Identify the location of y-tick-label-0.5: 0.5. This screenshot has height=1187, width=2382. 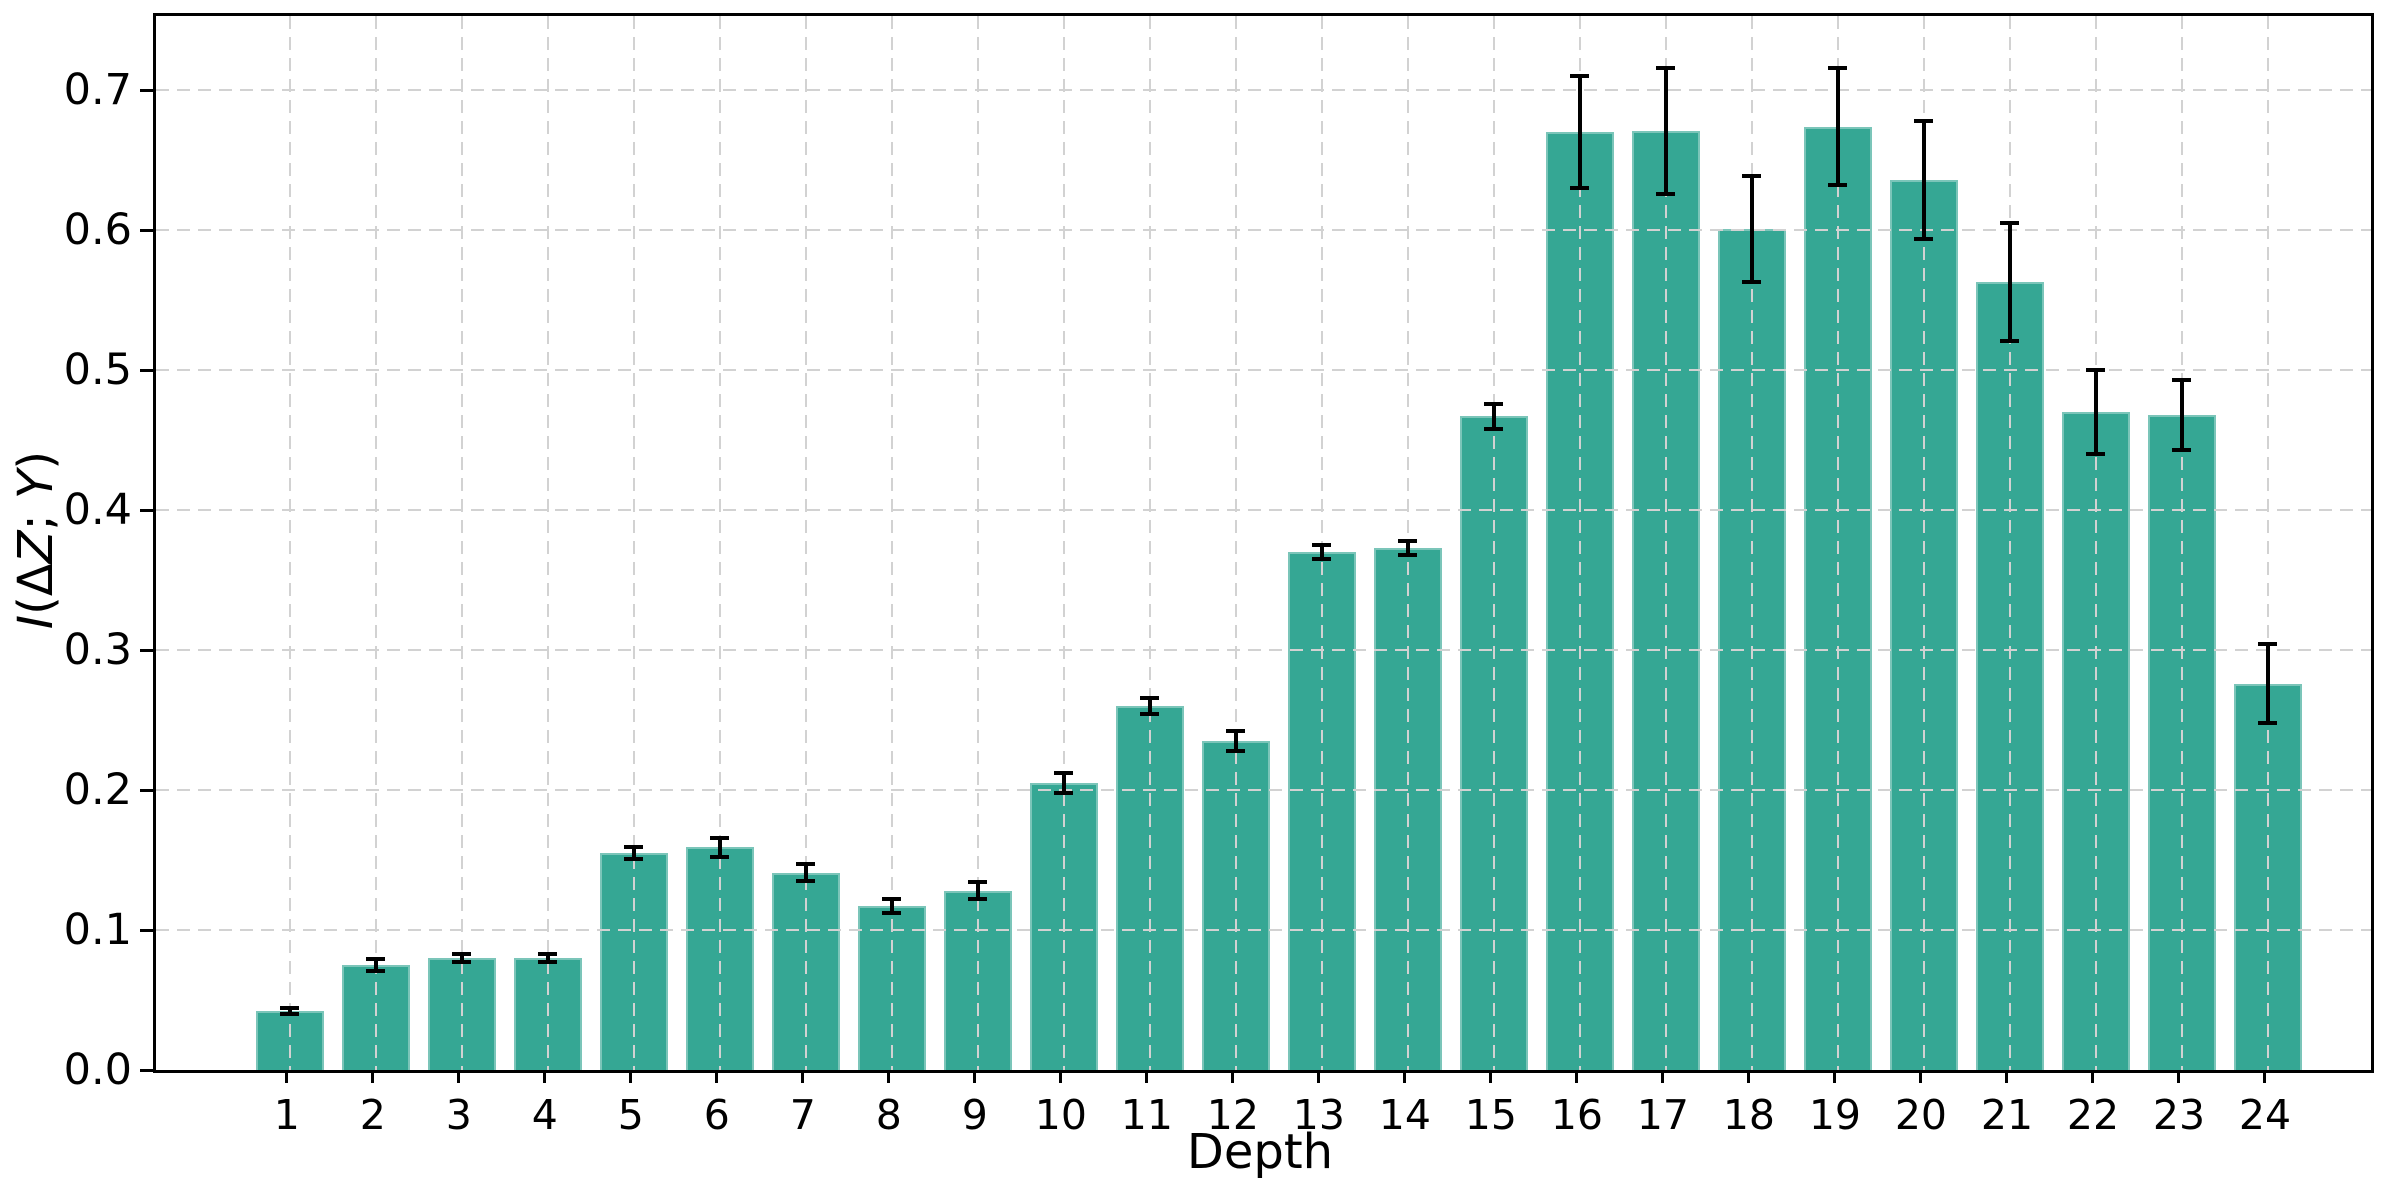
(97, 370).